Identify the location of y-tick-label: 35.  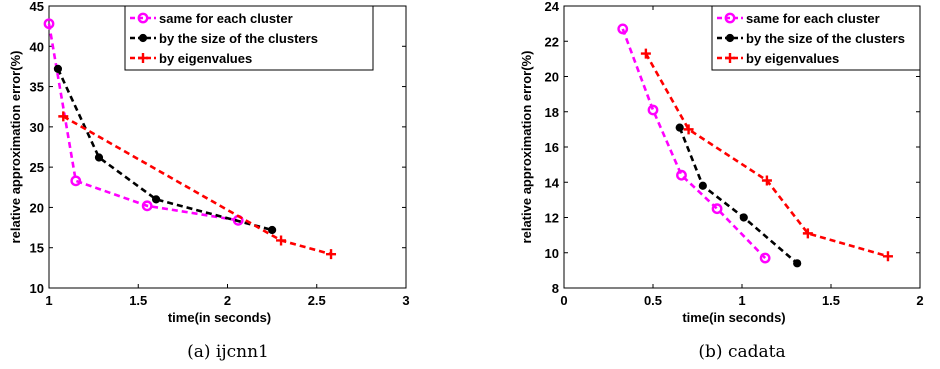
(37, 87).